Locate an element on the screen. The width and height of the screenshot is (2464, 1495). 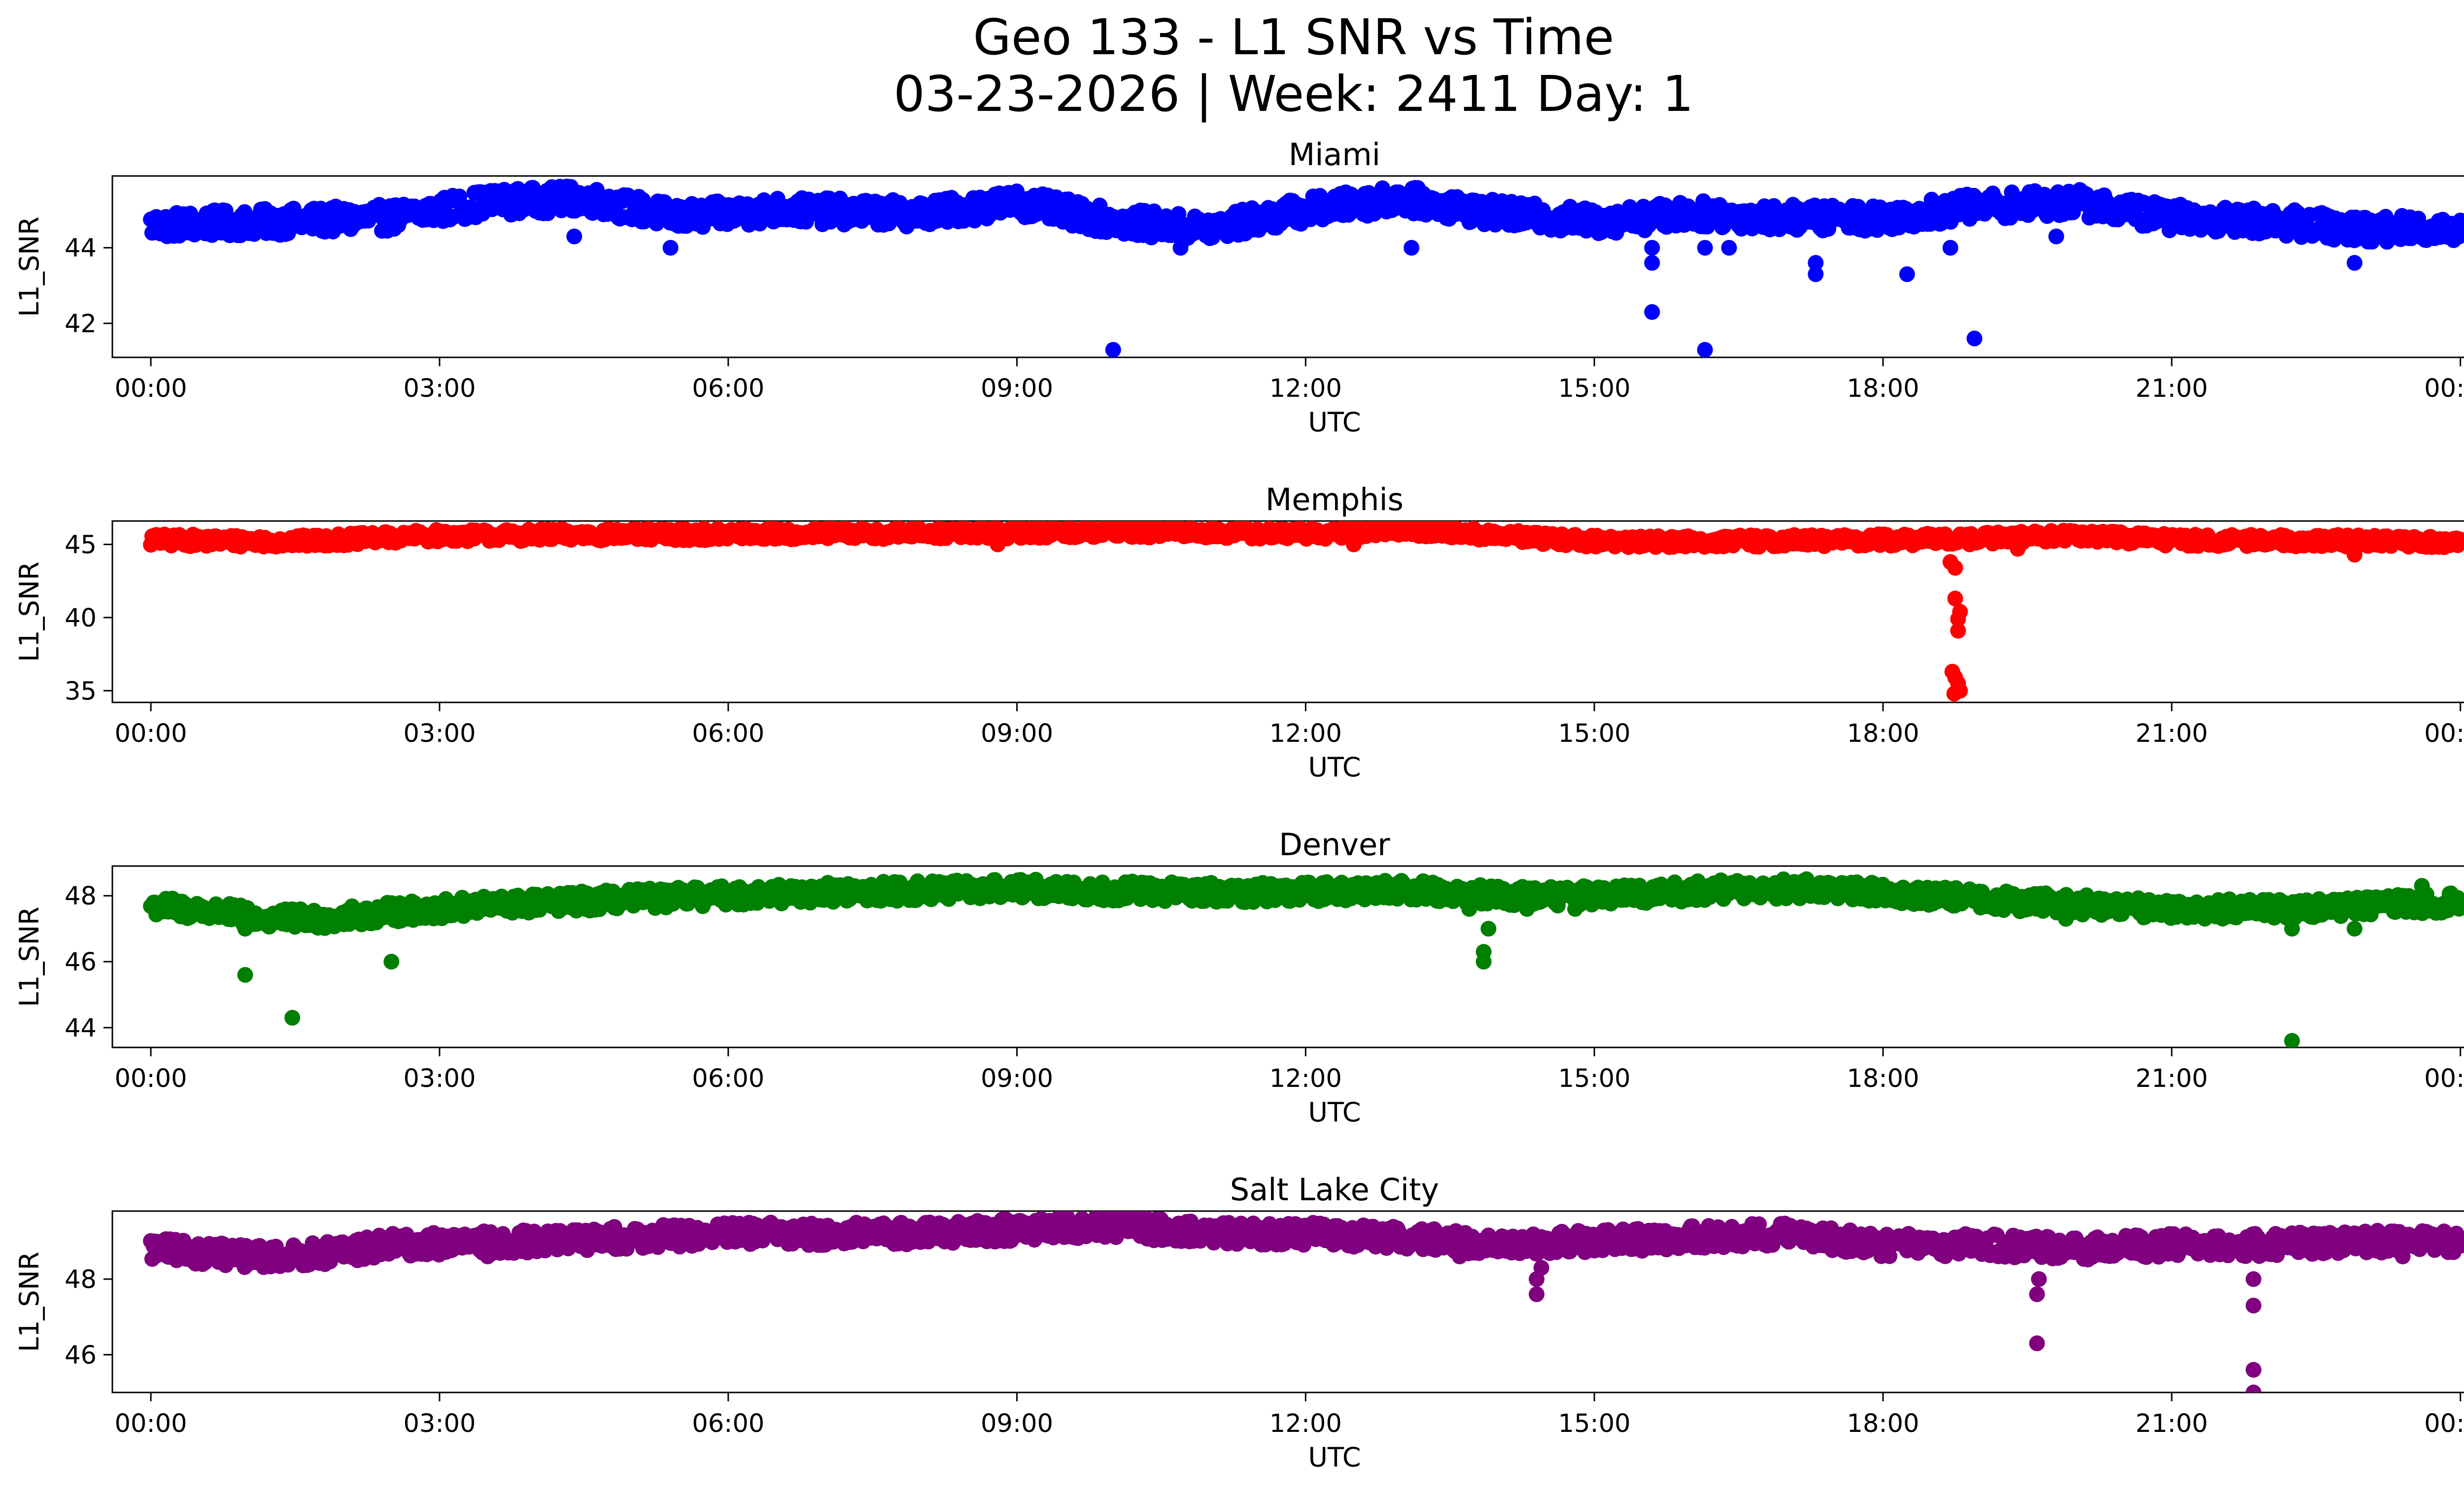
panel-title: Memphis is located at coordinates (1334, 500).